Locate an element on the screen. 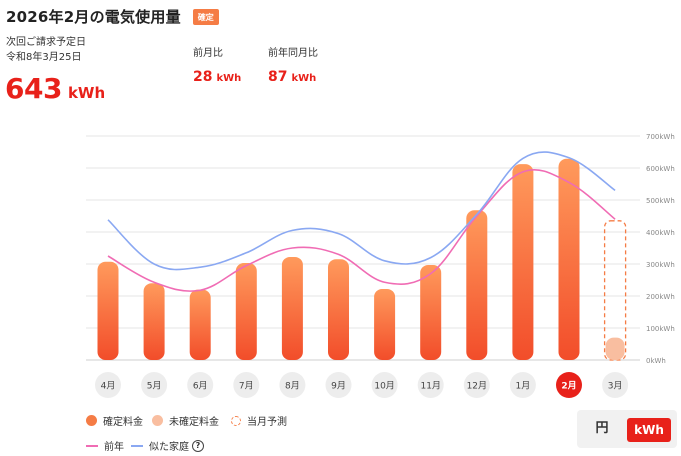 The image size is (681, 456). x-tick-label: 7月 is located at coordinates (246, 386).